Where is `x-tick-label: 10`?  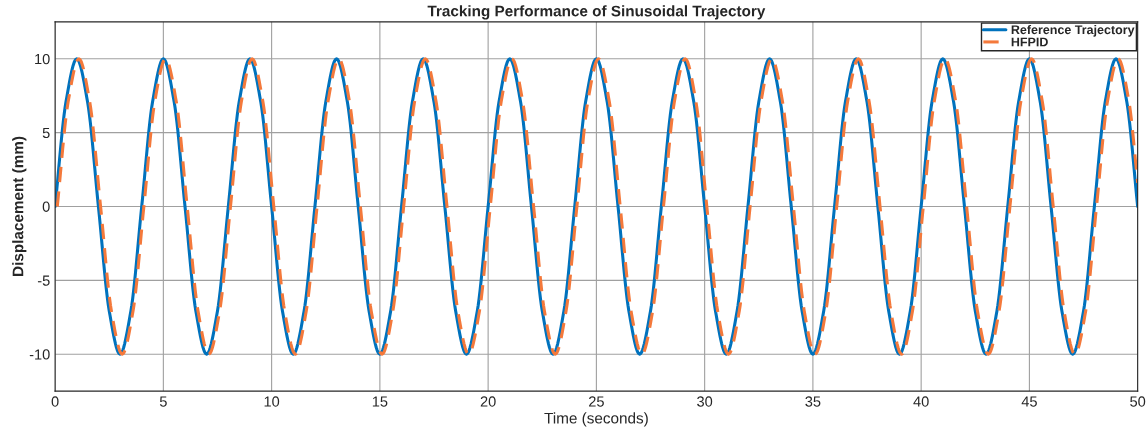
x-tick-label: 10 is located at coordinates (272, 401).